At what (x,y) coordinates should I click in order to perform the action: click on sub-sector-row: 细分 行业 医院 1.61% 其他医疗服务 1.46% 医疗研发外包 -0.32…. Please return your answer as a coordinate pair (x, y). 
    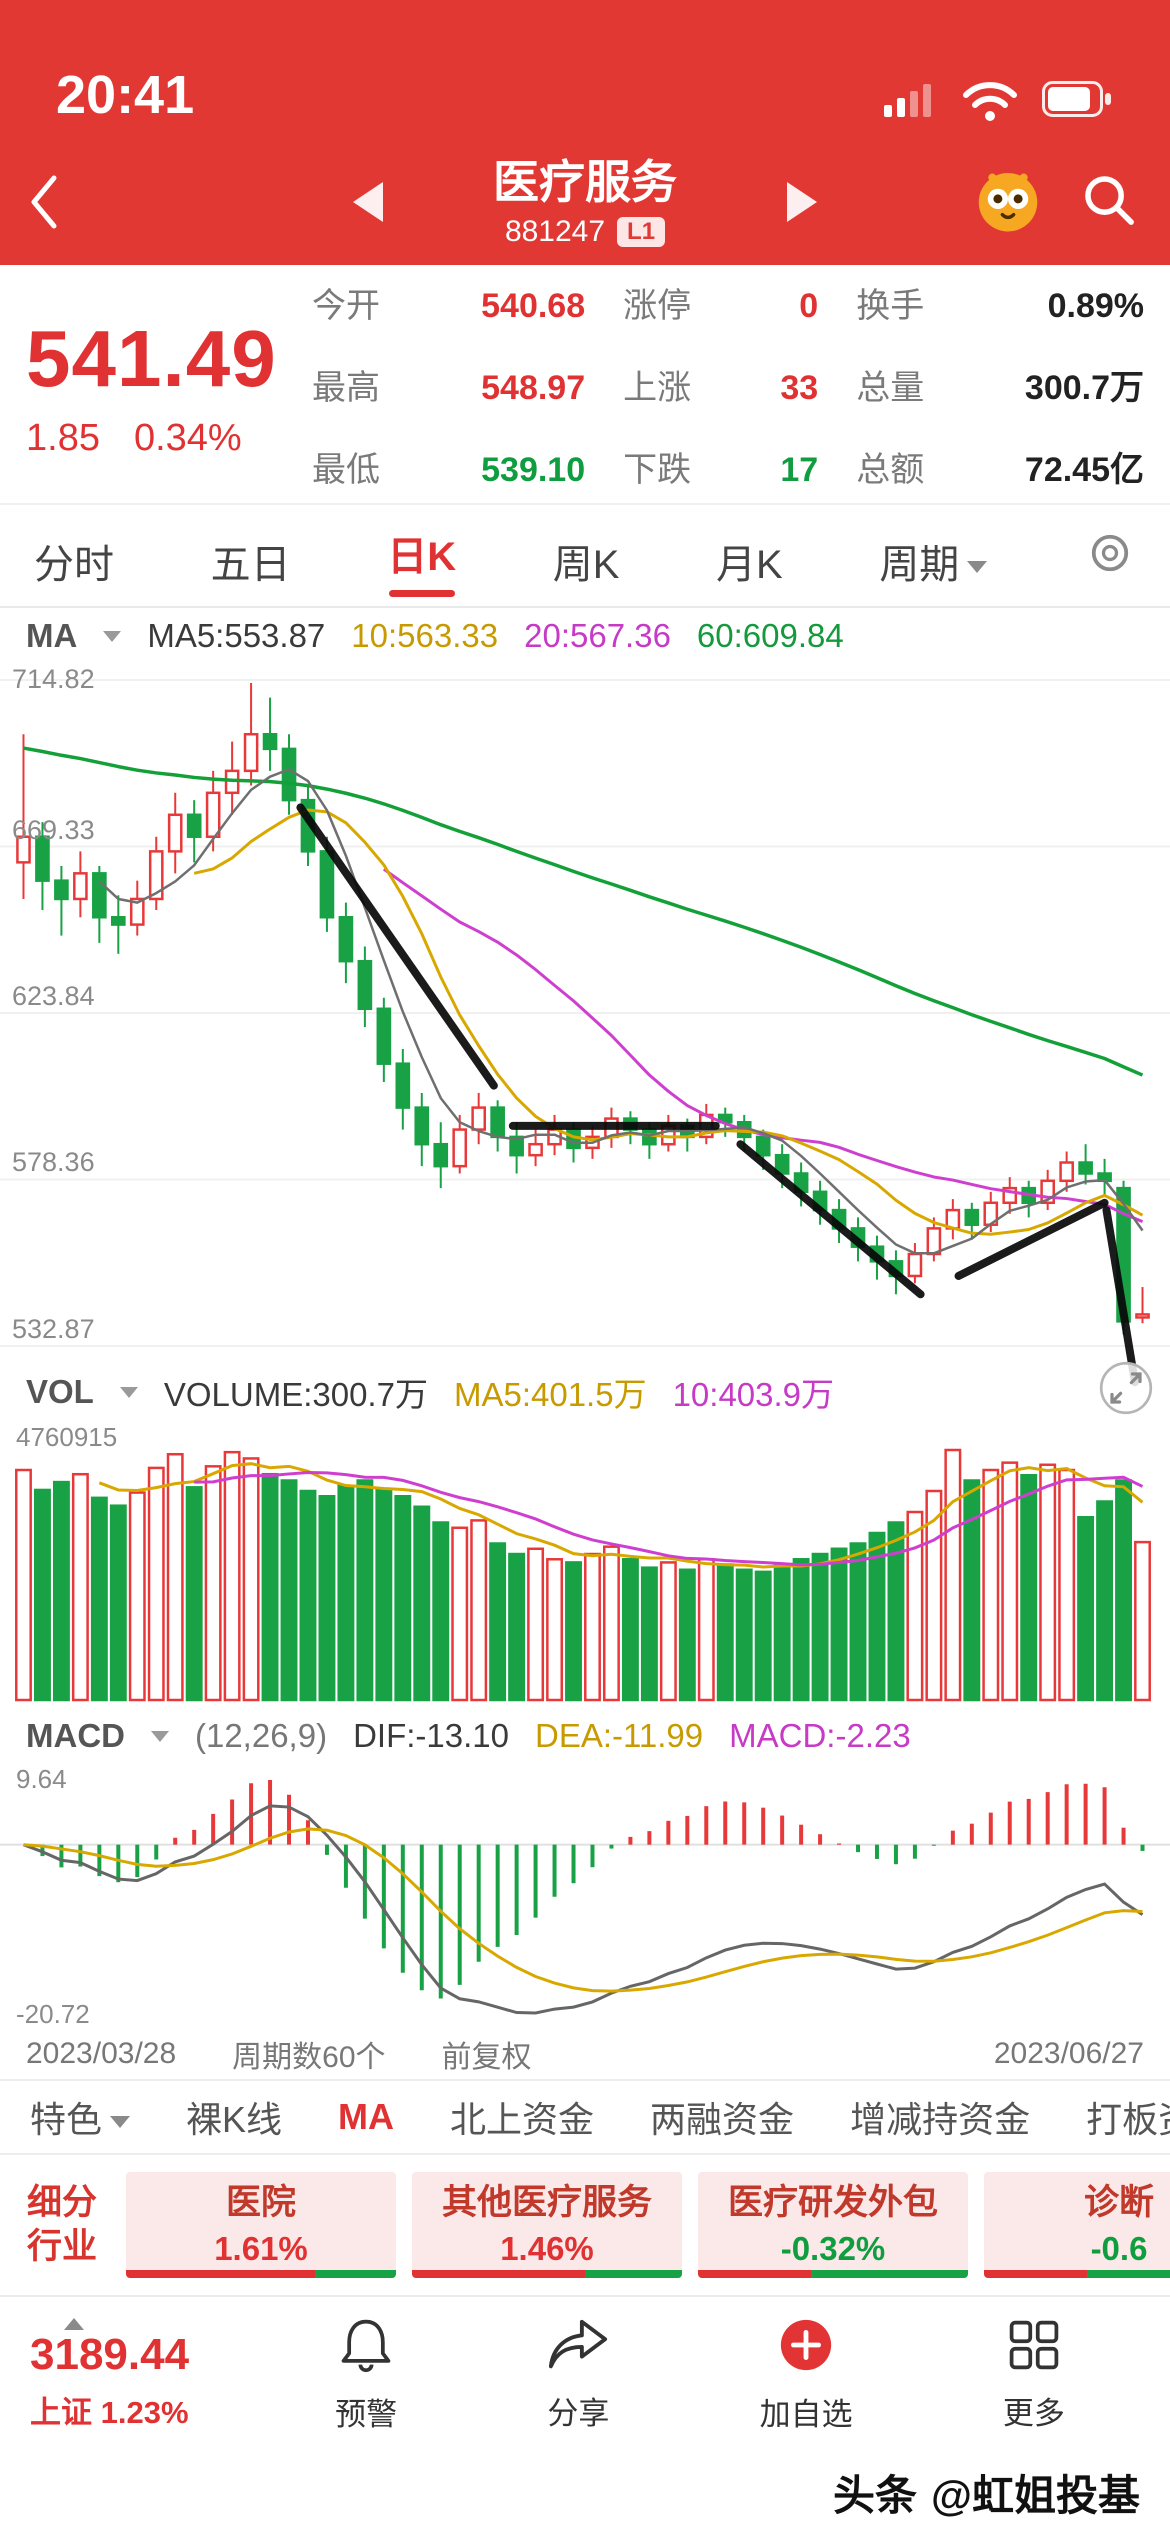
    Looking at the image, I should click on (585, 2225).